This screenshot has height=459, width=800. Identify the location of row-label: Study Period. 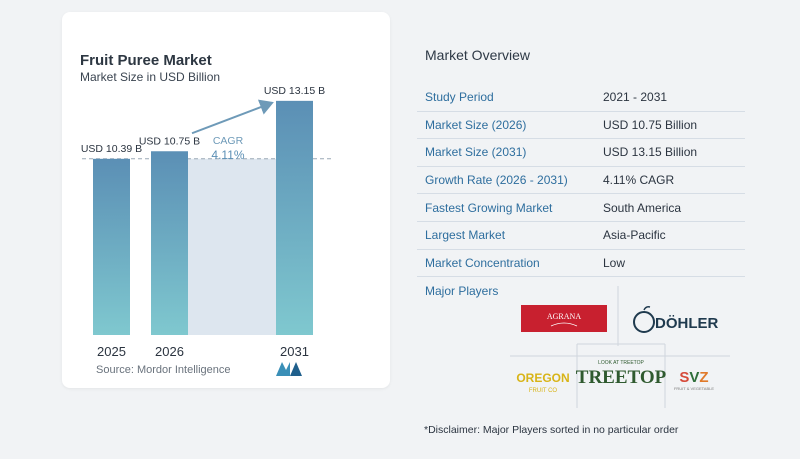
(459, 97).